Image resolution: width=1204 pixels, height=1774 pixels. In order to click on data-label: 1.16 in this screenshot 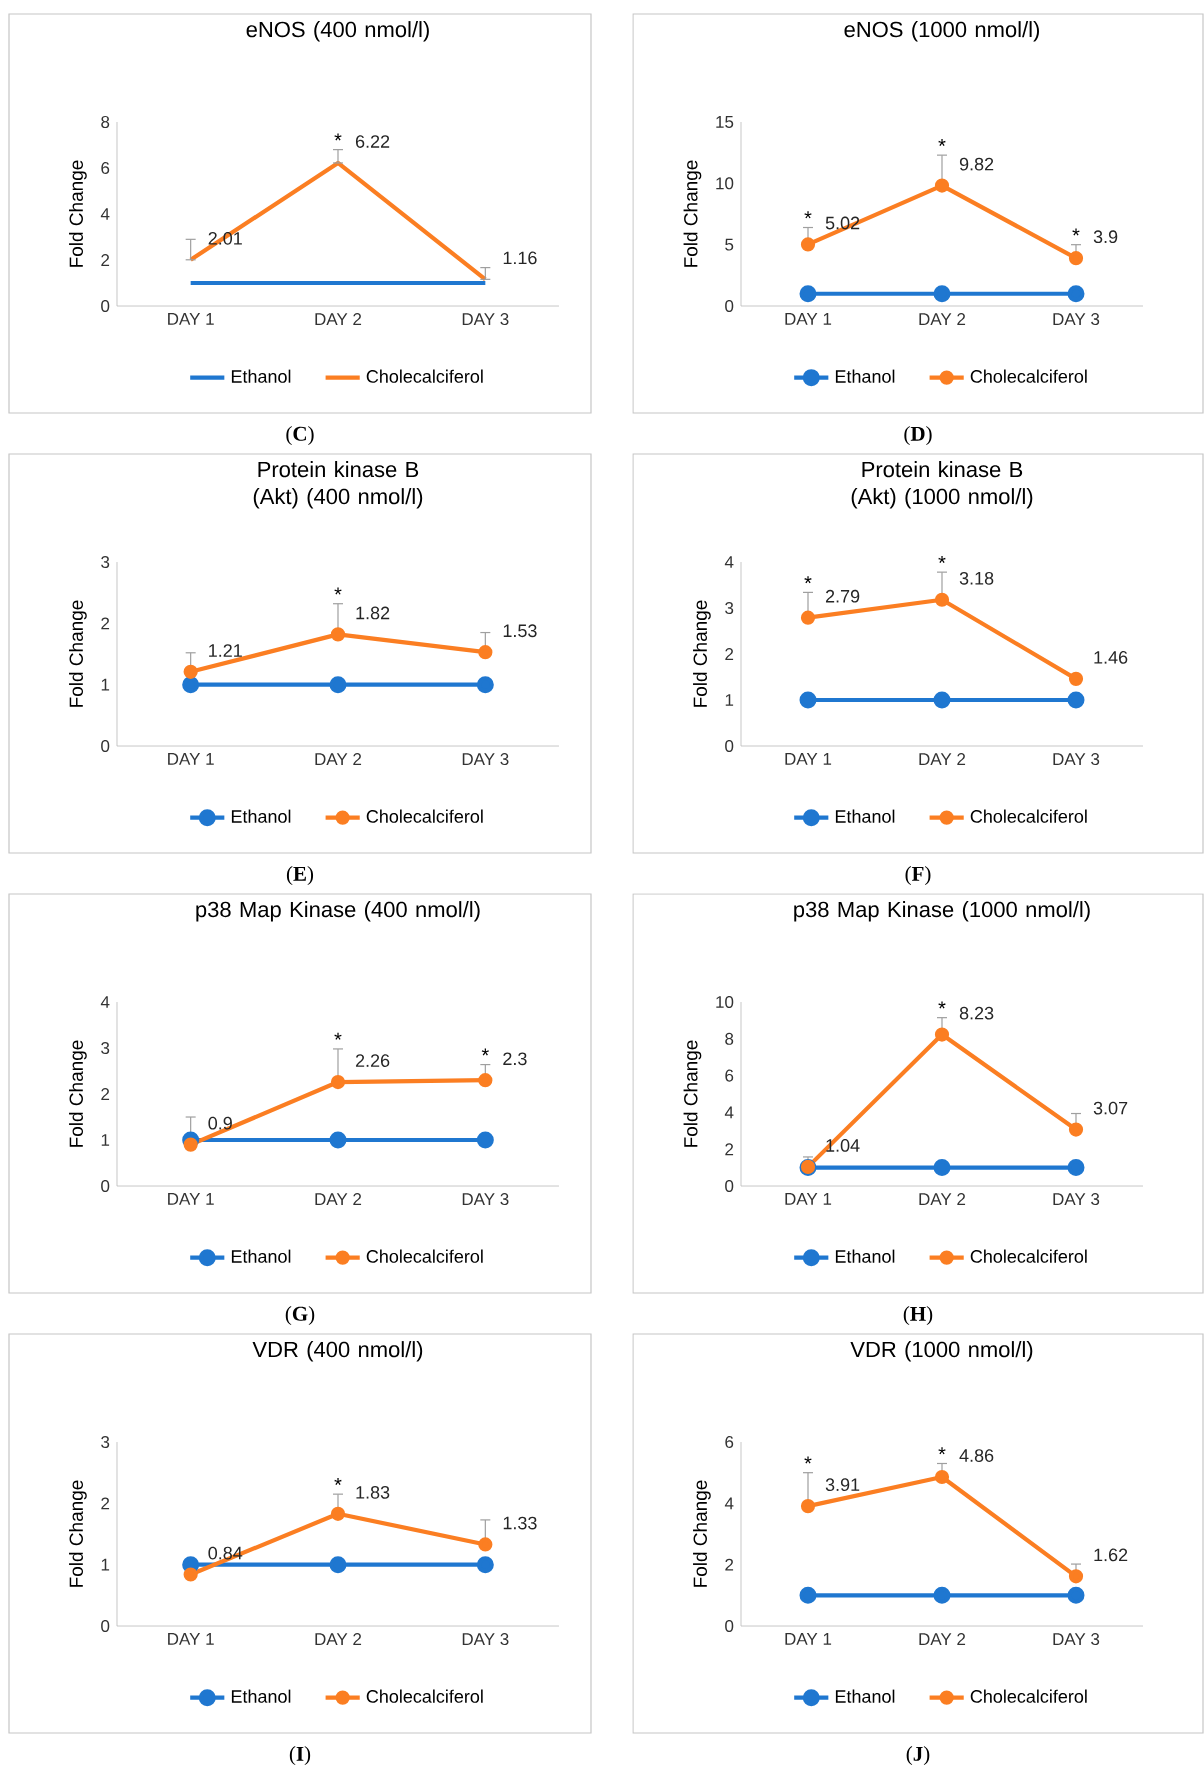, I will do `click(520, 258)`.